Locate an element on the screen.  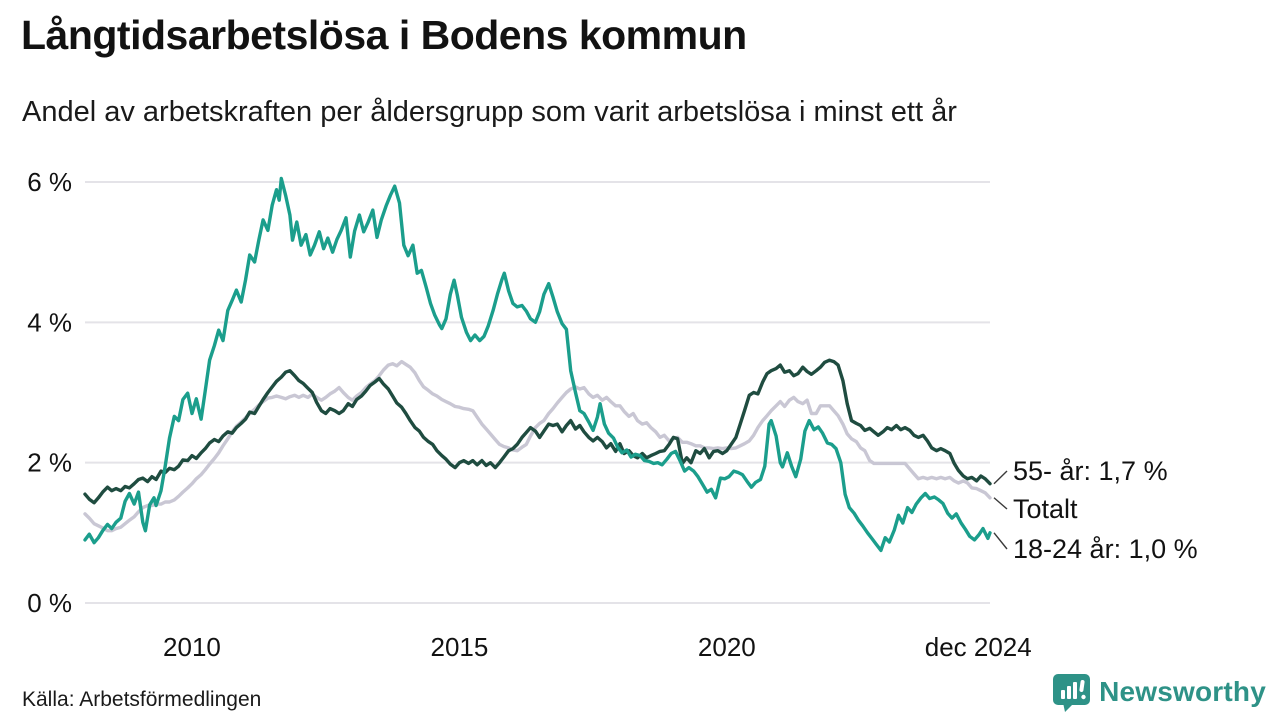
x-axis-tick-label: 2020 is located at coordinates (727, 647).